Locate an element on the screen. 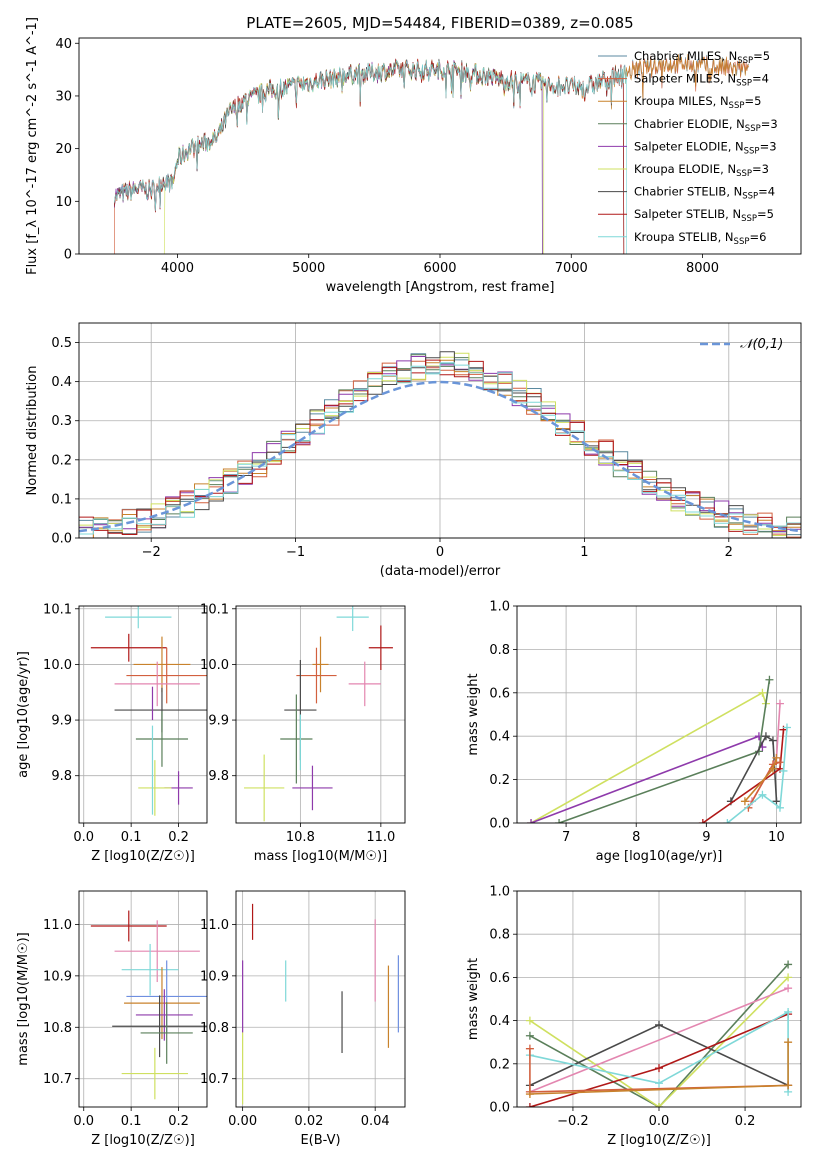  x-tick-label: 0.1 is located at coordinates (131, 1121).